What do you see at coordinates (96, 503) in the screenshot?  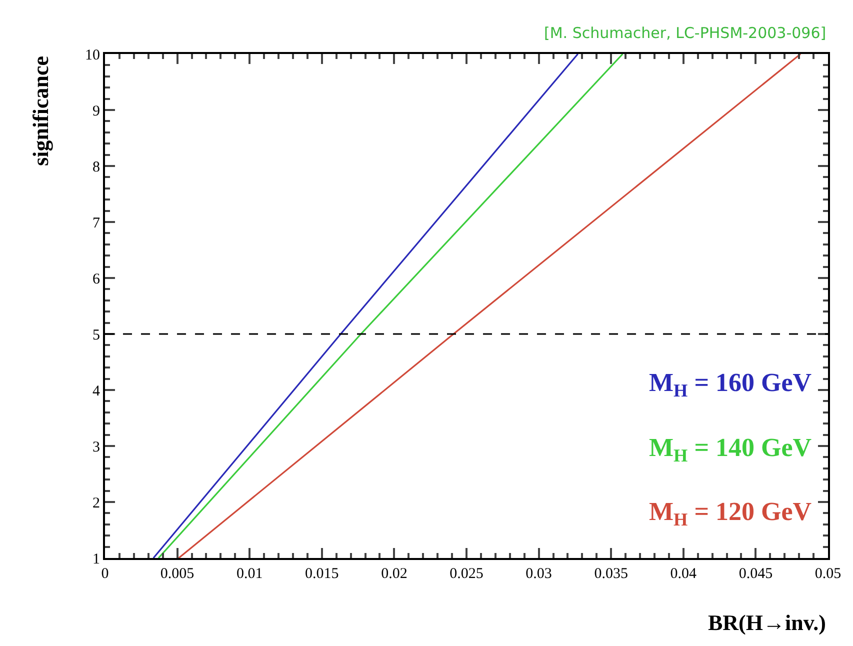 I see `y-tick-label: 2` at bounding box center [96, 503].